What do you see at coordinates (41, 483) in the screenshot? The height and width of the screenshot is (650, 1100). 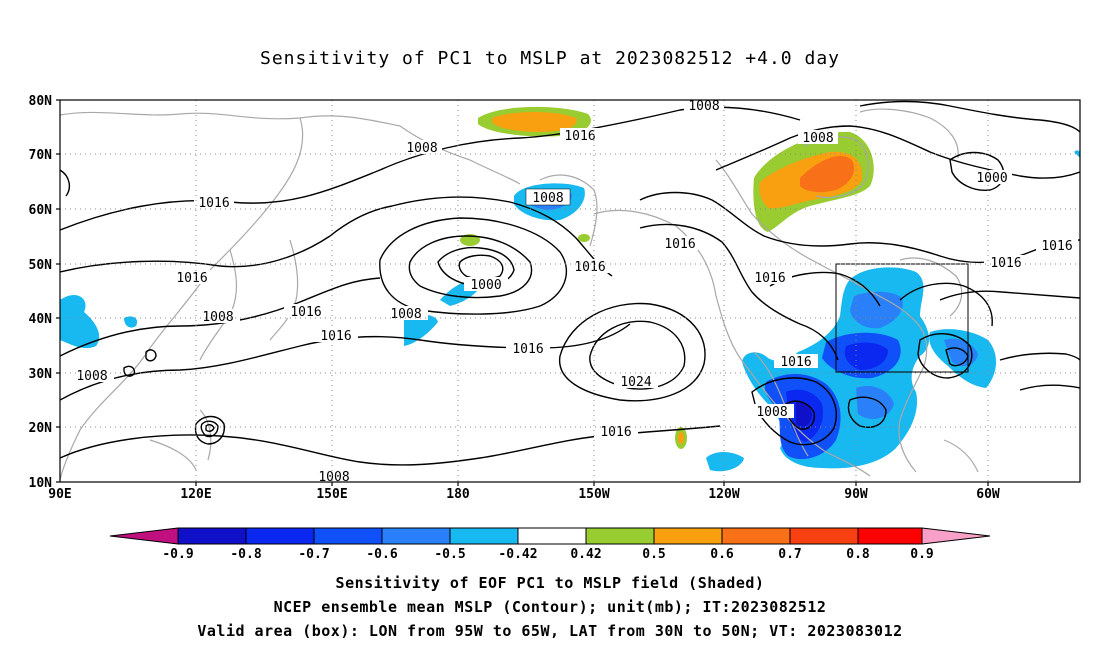 I see `lat-label: 10N` at bounding box center [41, 483].